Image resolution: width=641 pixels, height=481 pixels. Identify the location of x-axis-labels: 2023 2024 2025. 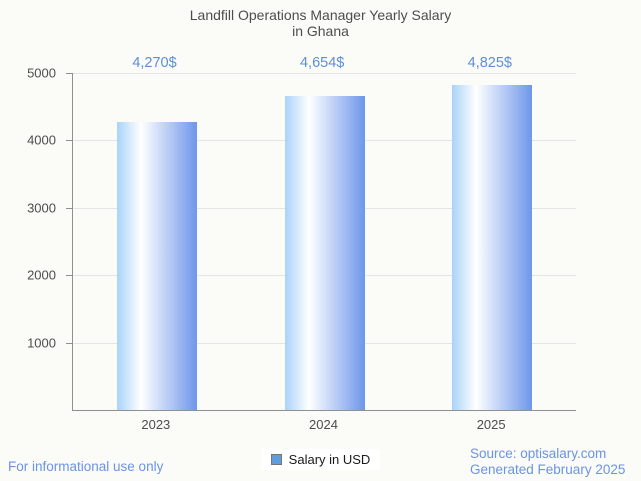
(323, 427).